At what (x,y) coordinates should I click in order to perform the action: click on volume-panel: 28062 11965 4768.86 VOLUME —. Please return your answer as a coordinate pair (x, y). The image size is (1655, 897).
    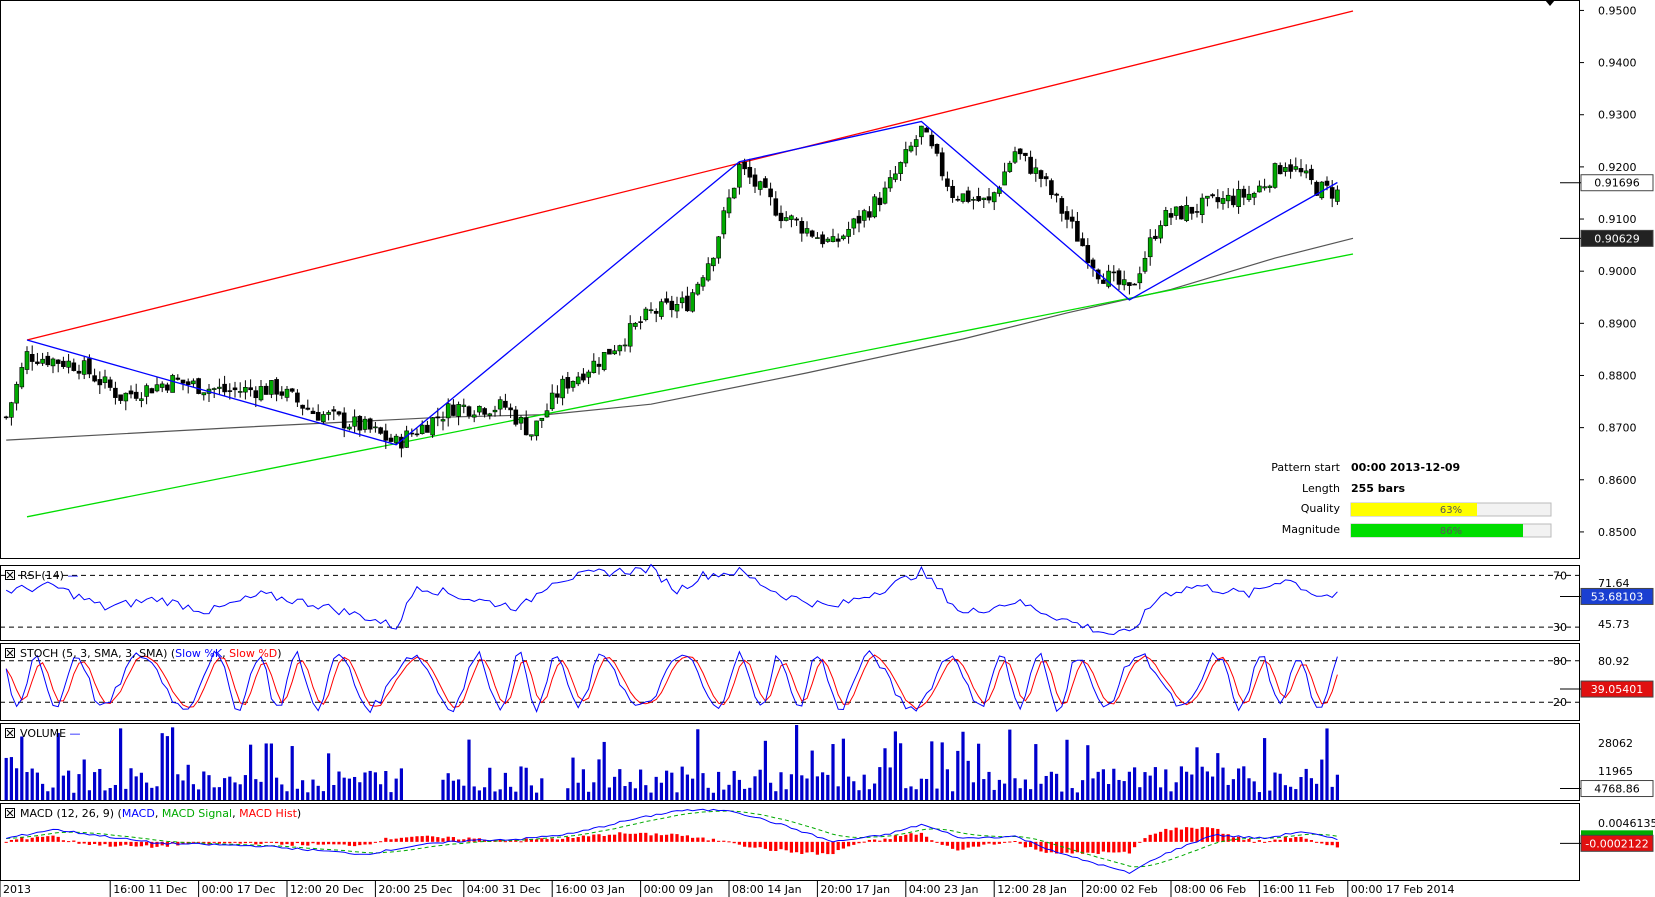
    Looking at the image, I should click on (827, 762).